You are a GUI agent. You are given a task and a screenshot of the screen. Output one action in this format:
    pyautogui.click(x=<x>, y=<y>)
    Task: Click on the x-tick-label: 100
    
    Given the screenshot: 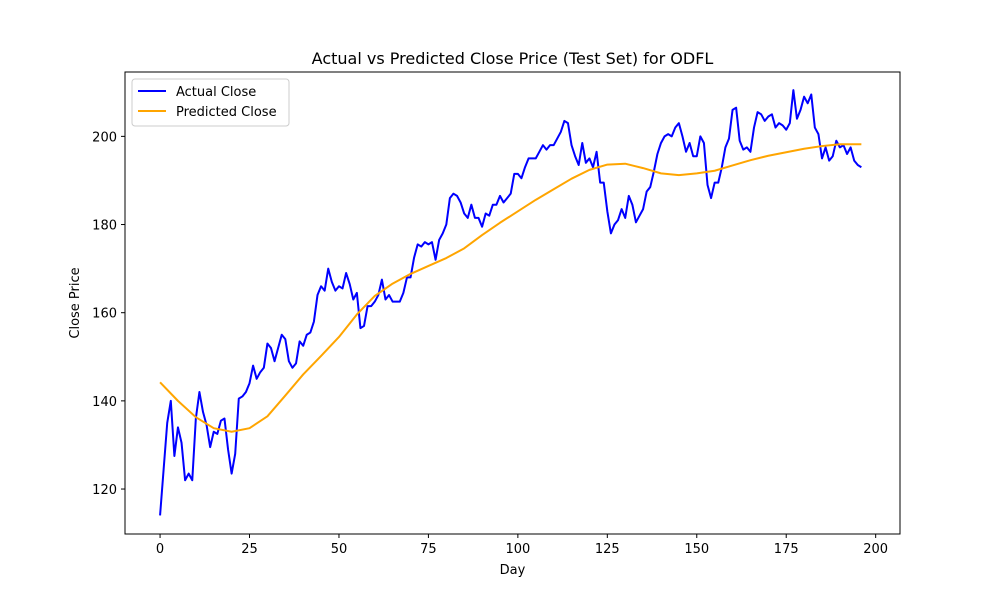 What is the action you would take?
    pyautogui.click(x=517, y=549)
    